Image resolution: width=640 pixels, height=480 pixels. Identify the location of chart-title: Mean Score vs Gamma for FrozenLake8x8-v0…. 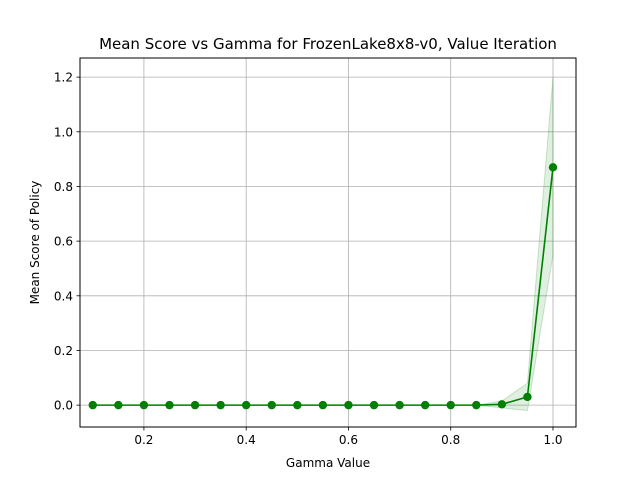
(328, 44).